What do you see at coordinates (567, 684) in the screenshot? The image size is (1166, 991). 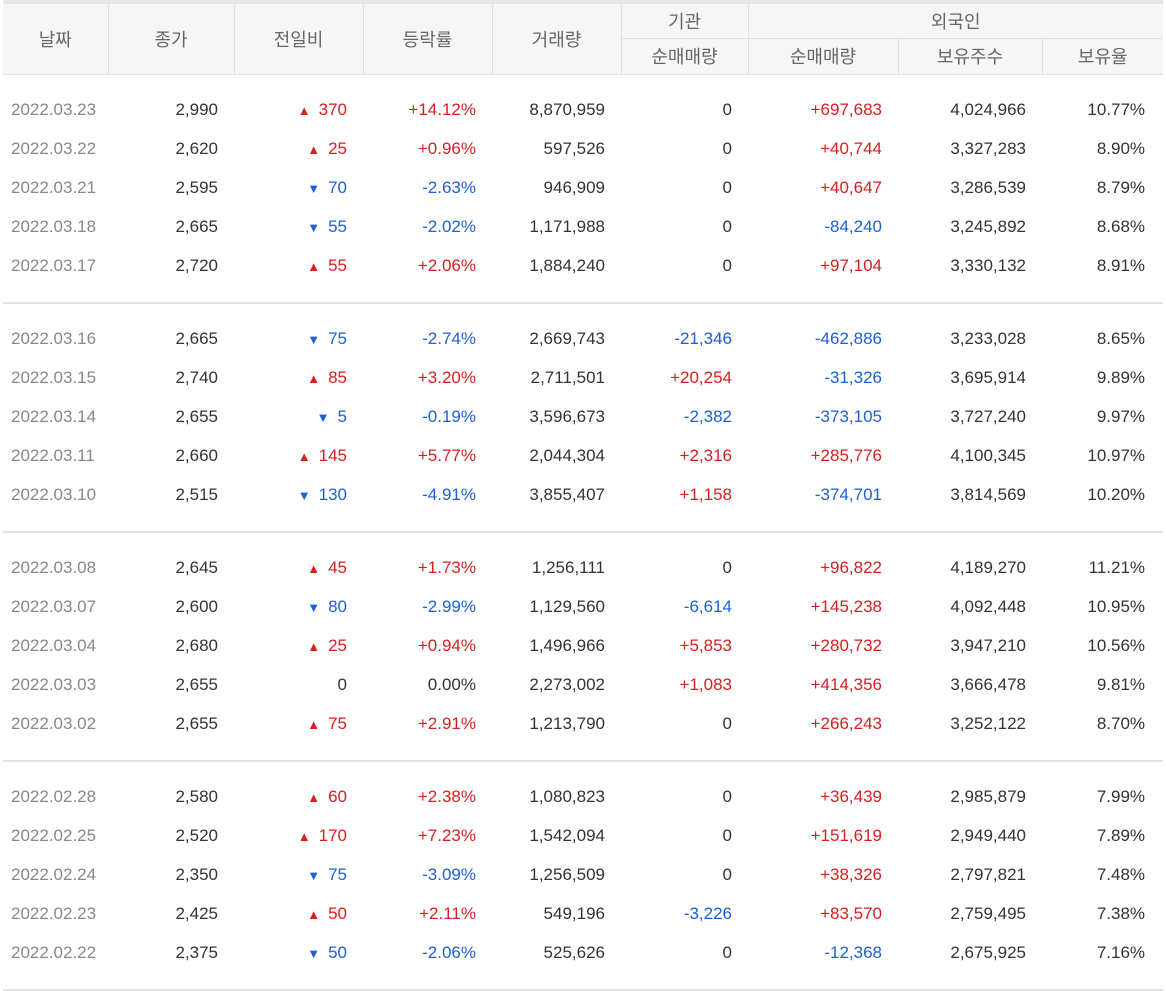 I see `volume-cell: 2,273,002` at bounding box center [567, 684].